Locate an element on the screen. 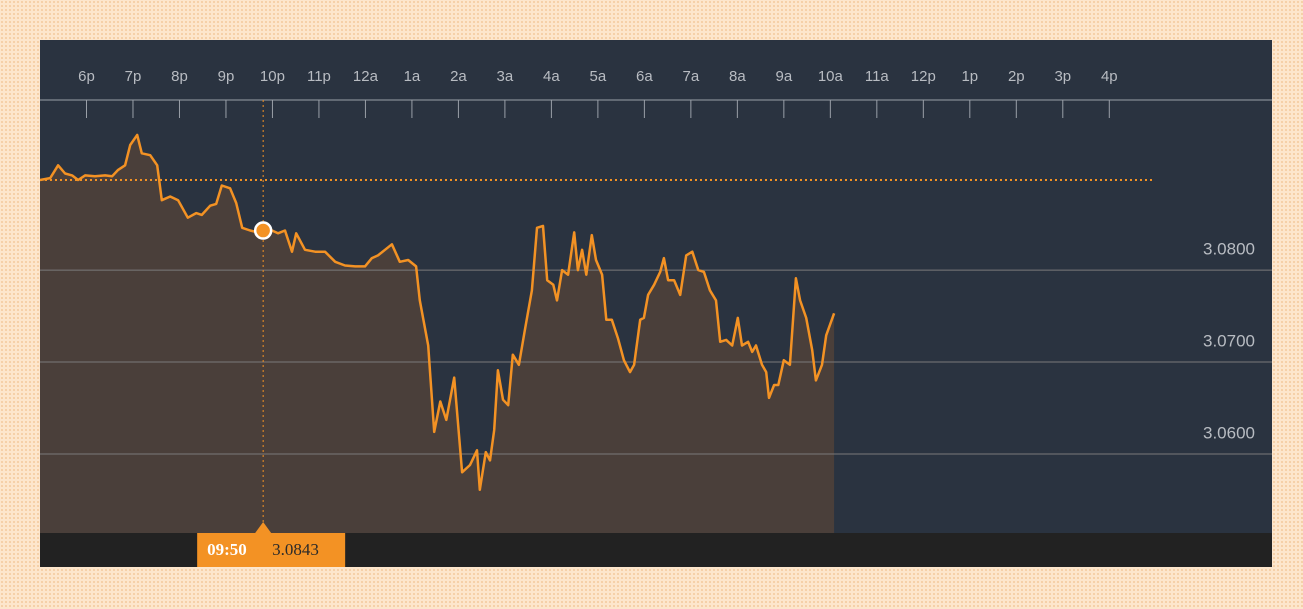 This screenshot has height=609, width=1303. tooltip is located at coordinates (271, 550).